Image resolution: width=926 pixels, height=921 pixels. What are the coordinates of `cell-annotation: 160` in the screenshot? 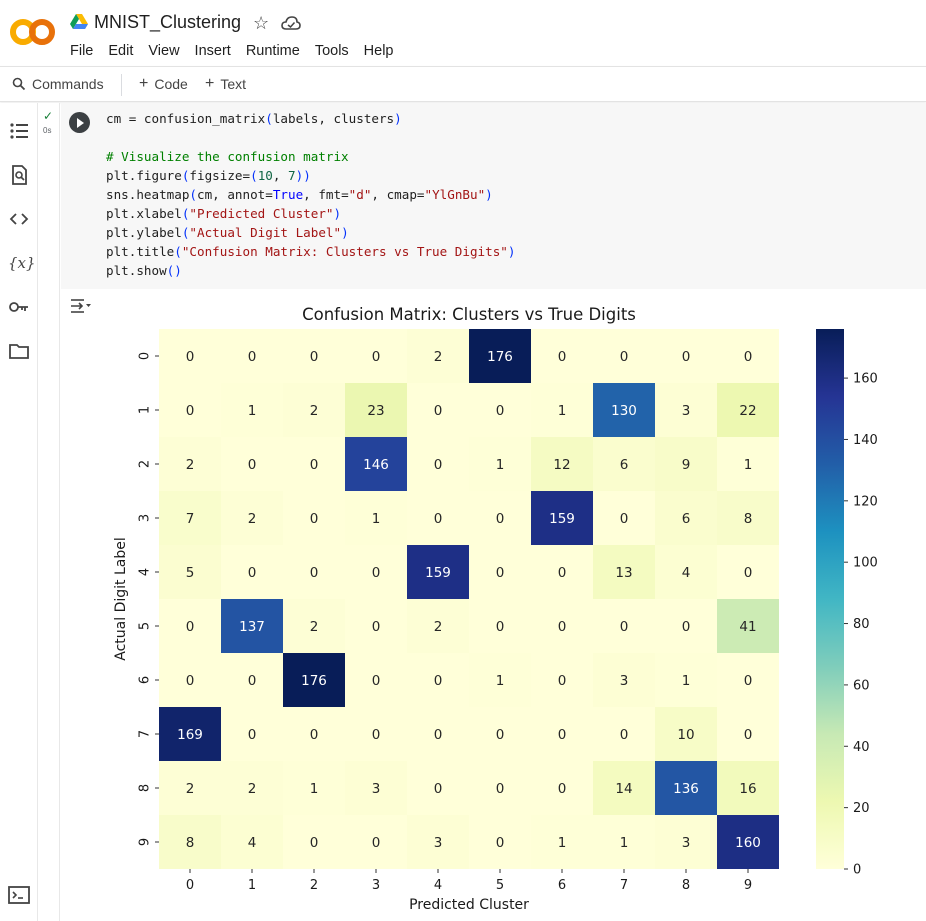 It's located at (748, 843).